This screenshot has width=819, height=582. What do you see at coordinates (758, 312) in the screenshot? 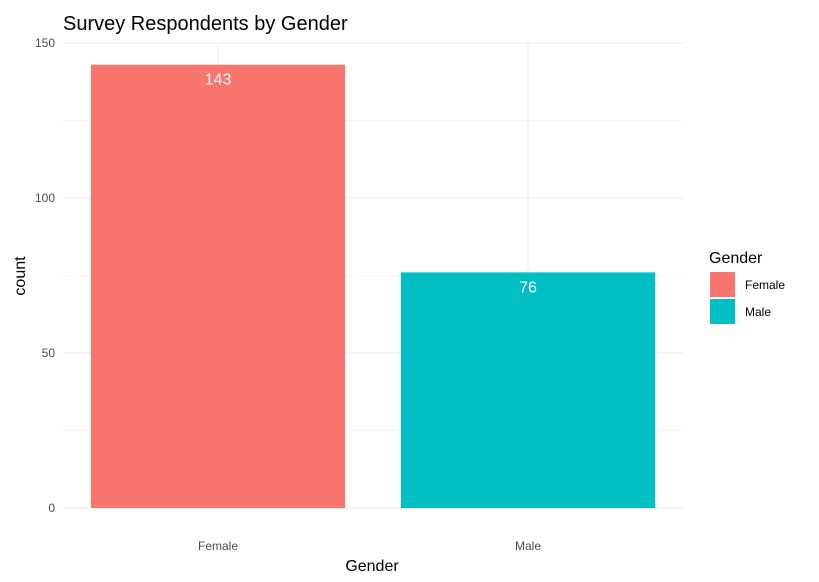
I see `legend-label-male: Male` at bounding box center [758, 312].